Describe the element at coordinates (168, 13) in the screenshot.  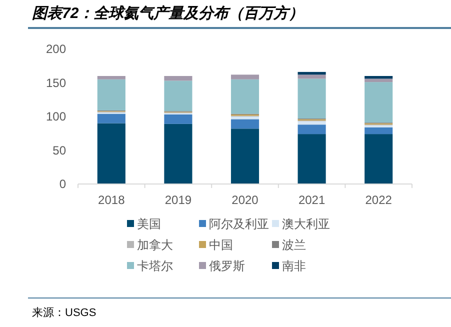
I see `chart-title: 图表72：全球氦气产量及分布（百万方）` at that location.